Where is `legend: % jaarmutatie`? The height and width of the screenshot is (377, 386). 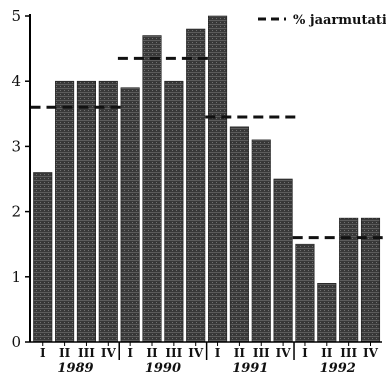
legend: % jaarmutatie is located at coordinates (322, 20).